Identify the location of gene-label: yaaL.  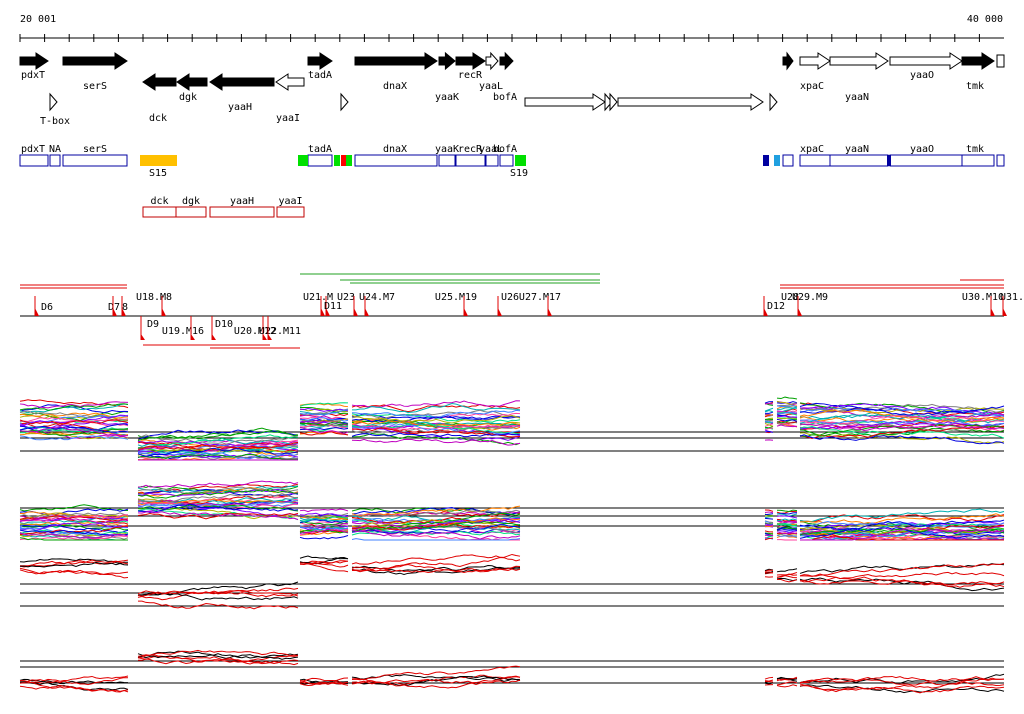
(491, 86).